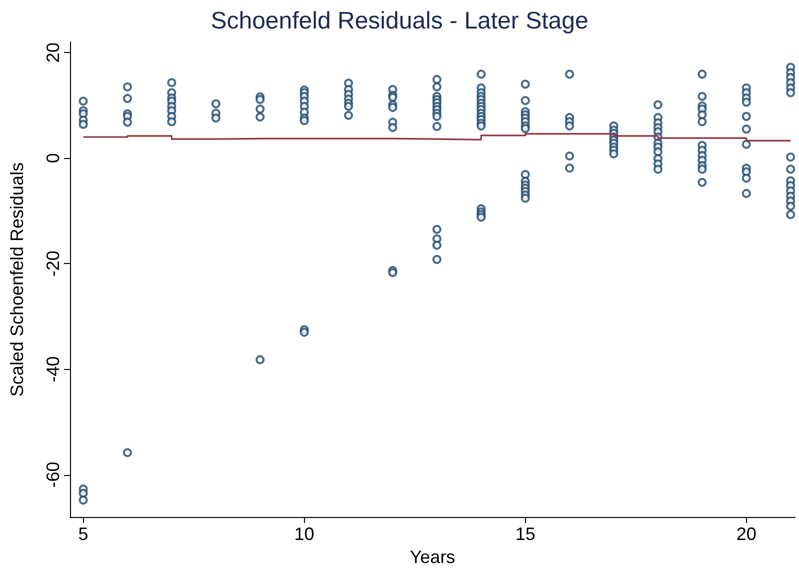  Describe the element at coordinates (525, 534) in the screenshot. I see `x-tick-label: 15` at that location.